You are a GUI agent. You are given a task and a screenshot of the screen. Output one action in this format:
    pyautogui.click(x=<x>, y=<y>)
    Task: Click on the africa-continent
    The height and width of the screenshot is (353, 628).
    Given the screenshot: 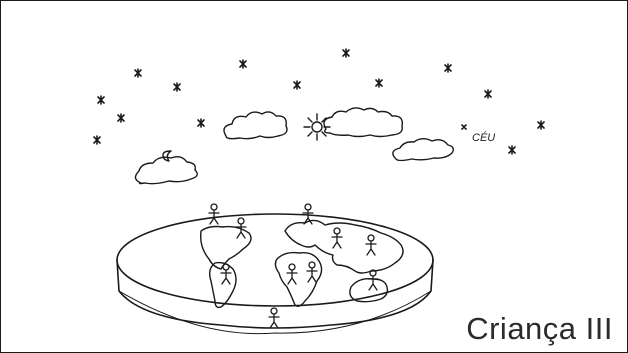 What is the action you would take?
    pyautogui.click(x=298, y=280)
    